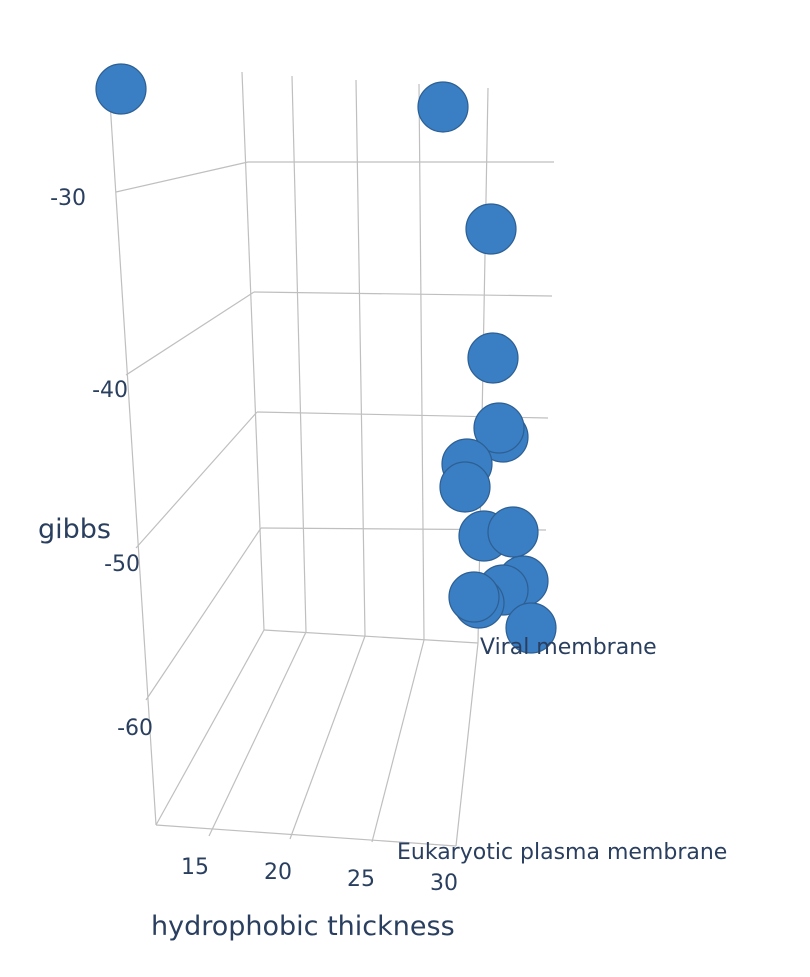 This screenshot has height=977, width=810. What do you see at coordinates (68, 198) in the screenshot?
I see `y-tick-label: -30` at bounding box center [68, 198].